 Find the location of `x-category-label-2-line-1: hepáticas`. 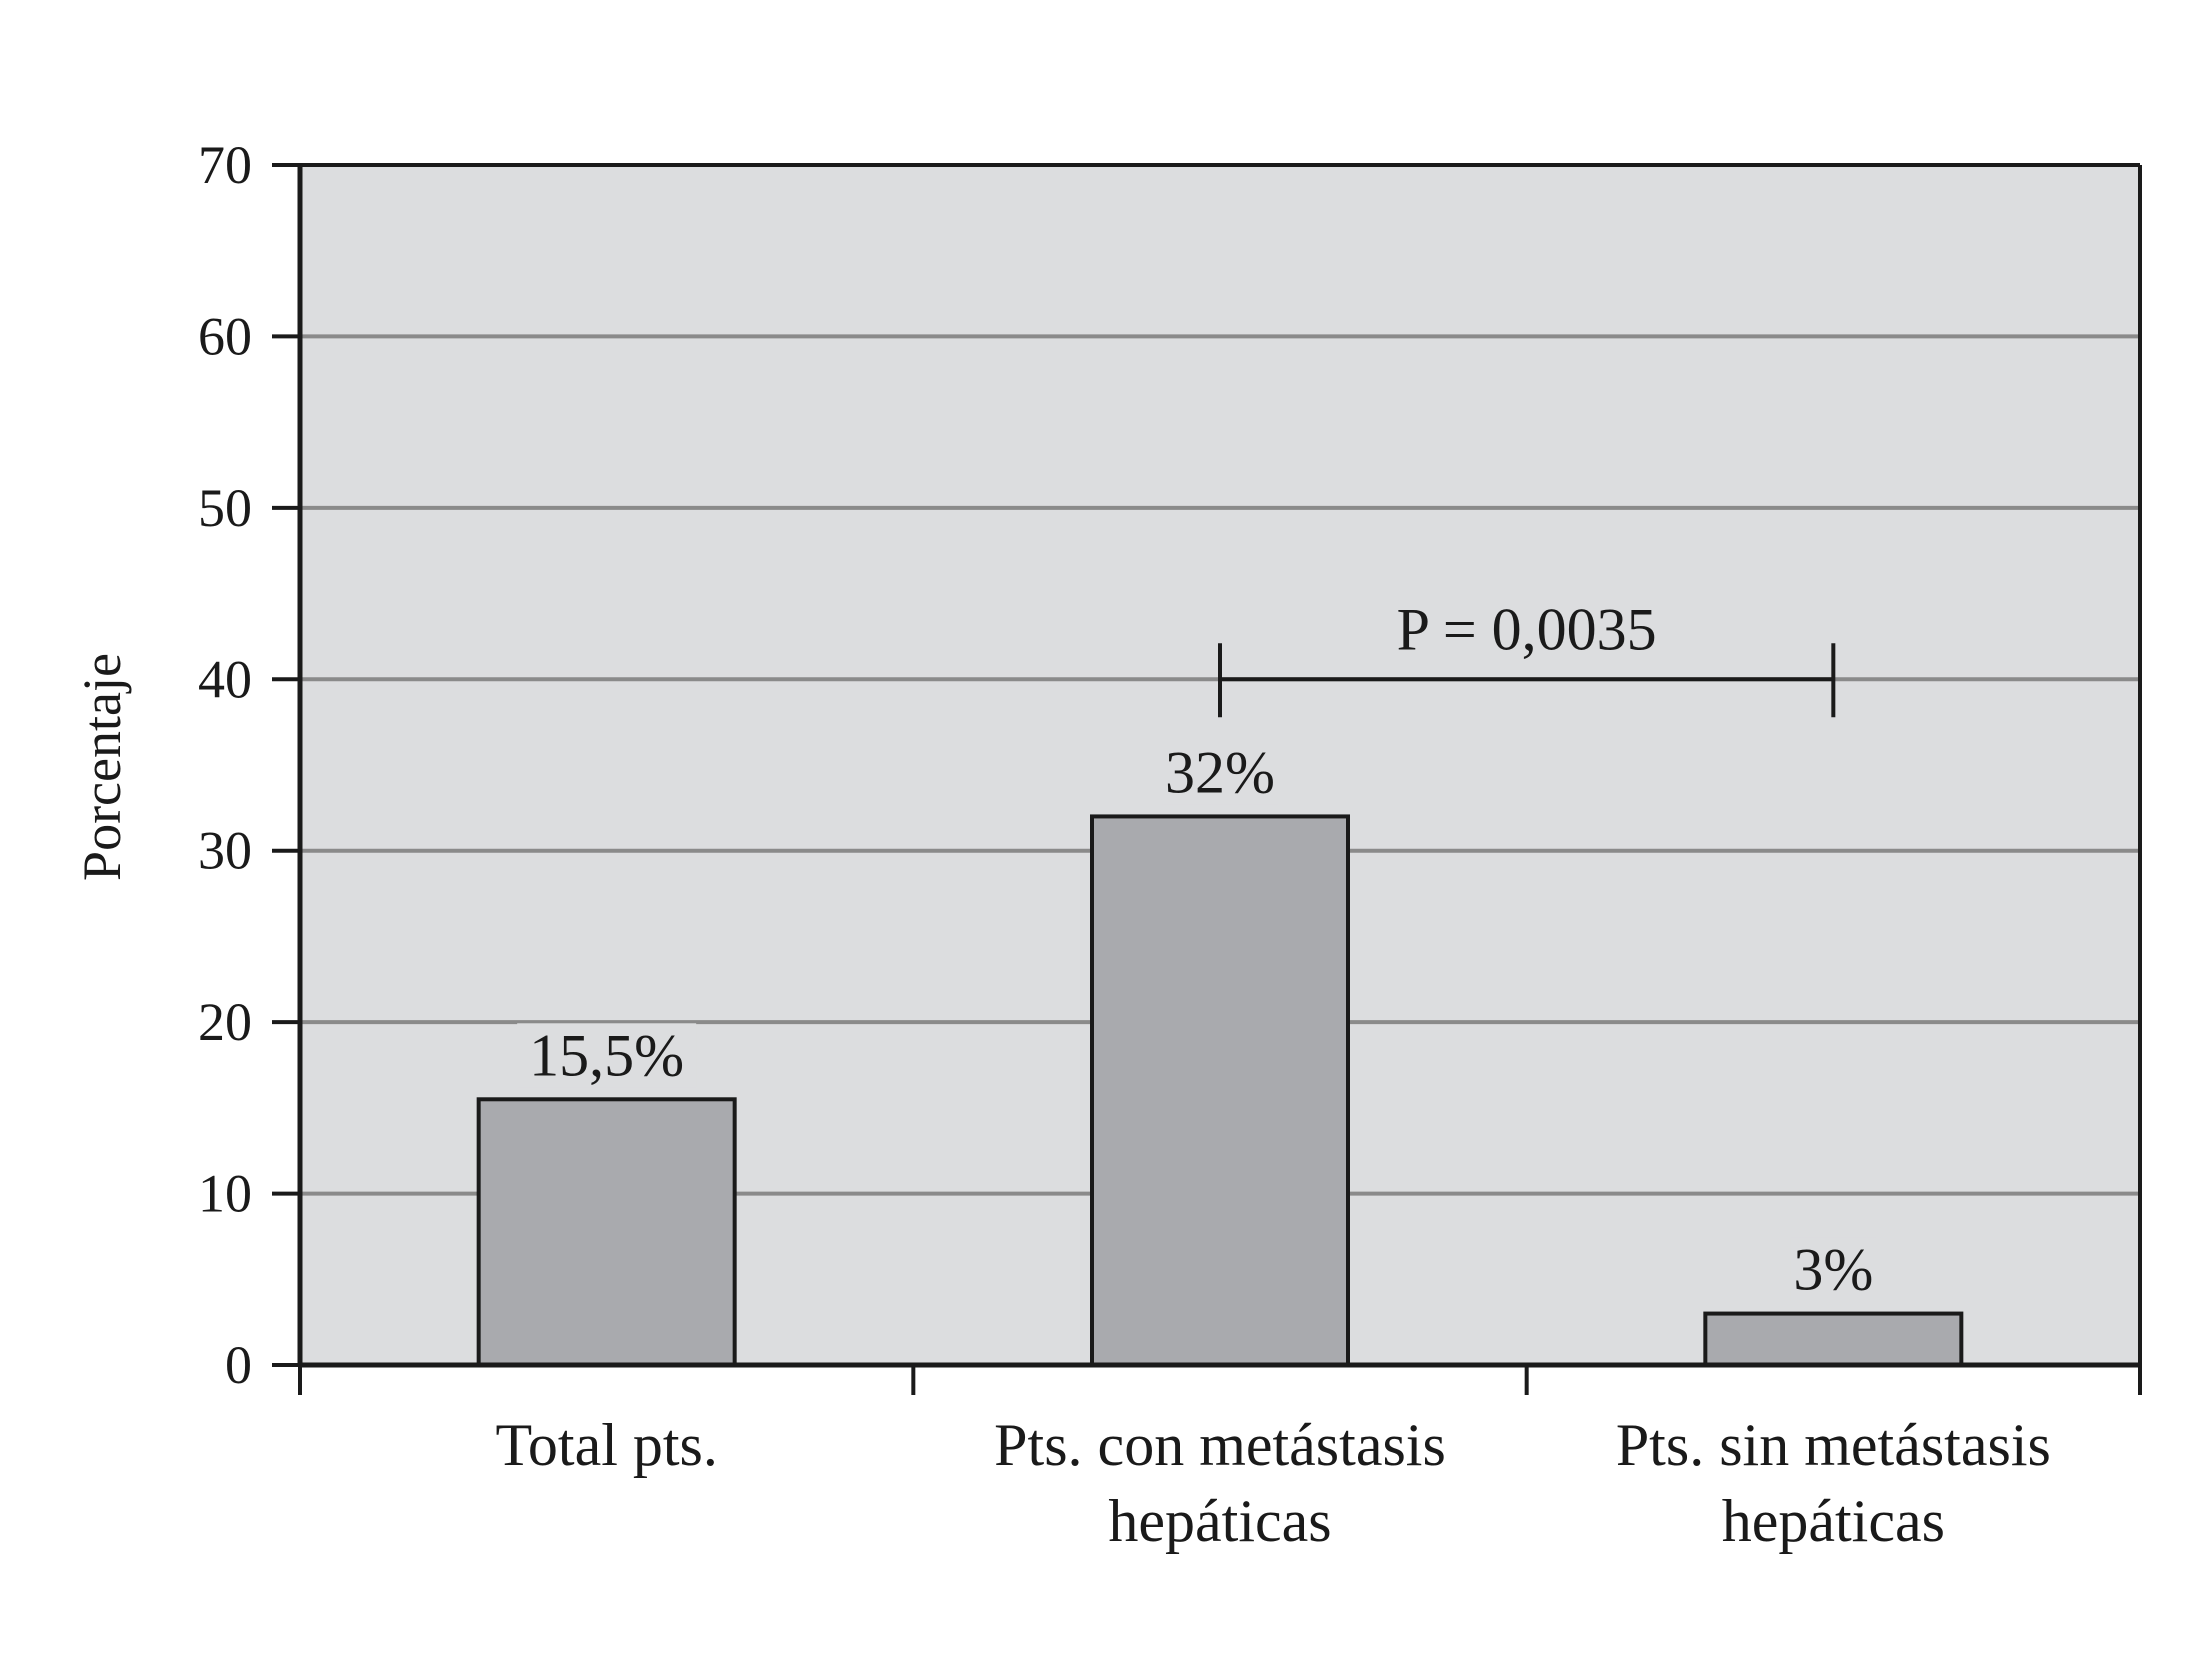

x-category-label-2-line-1: hepáticas is located at coordinates (1833, 1521).